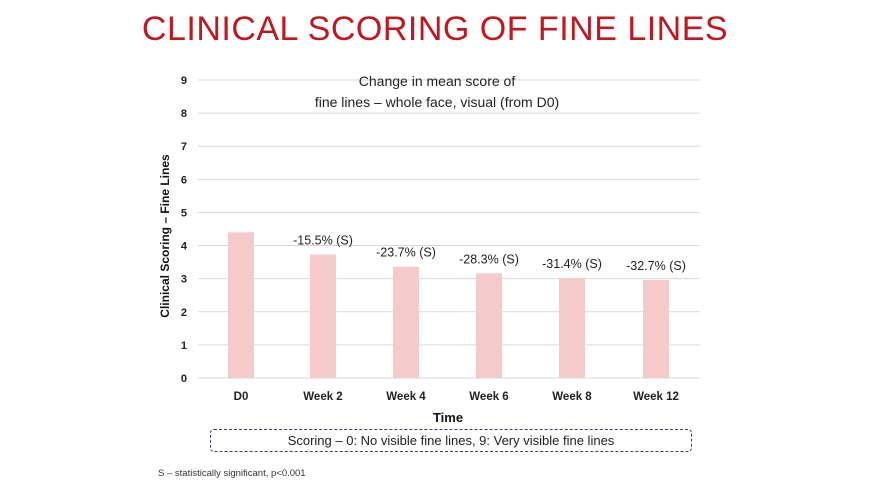 The image size is (870, 490). I want to click on y-tick-label: 4, so click(184, 247).